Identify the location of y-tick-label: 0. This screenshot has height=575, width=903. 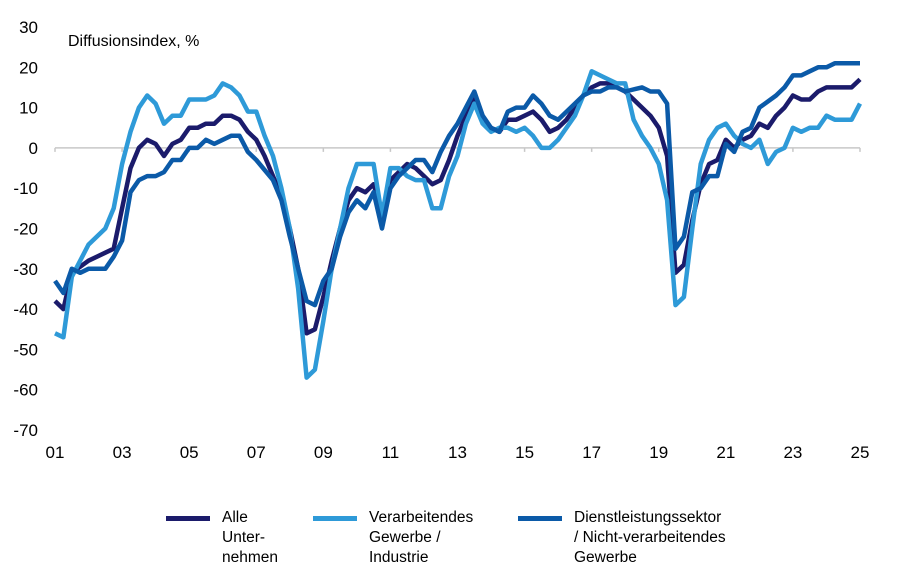
(33, 148).